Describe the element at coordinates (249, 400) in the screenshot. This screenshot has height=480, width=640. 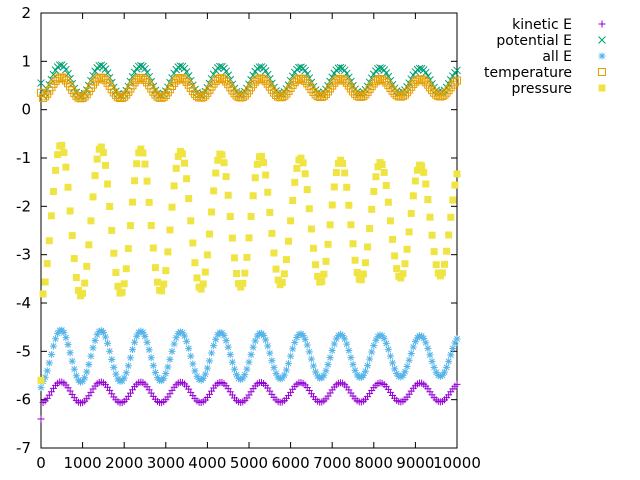
I see `series-kinetic-e` at that location.